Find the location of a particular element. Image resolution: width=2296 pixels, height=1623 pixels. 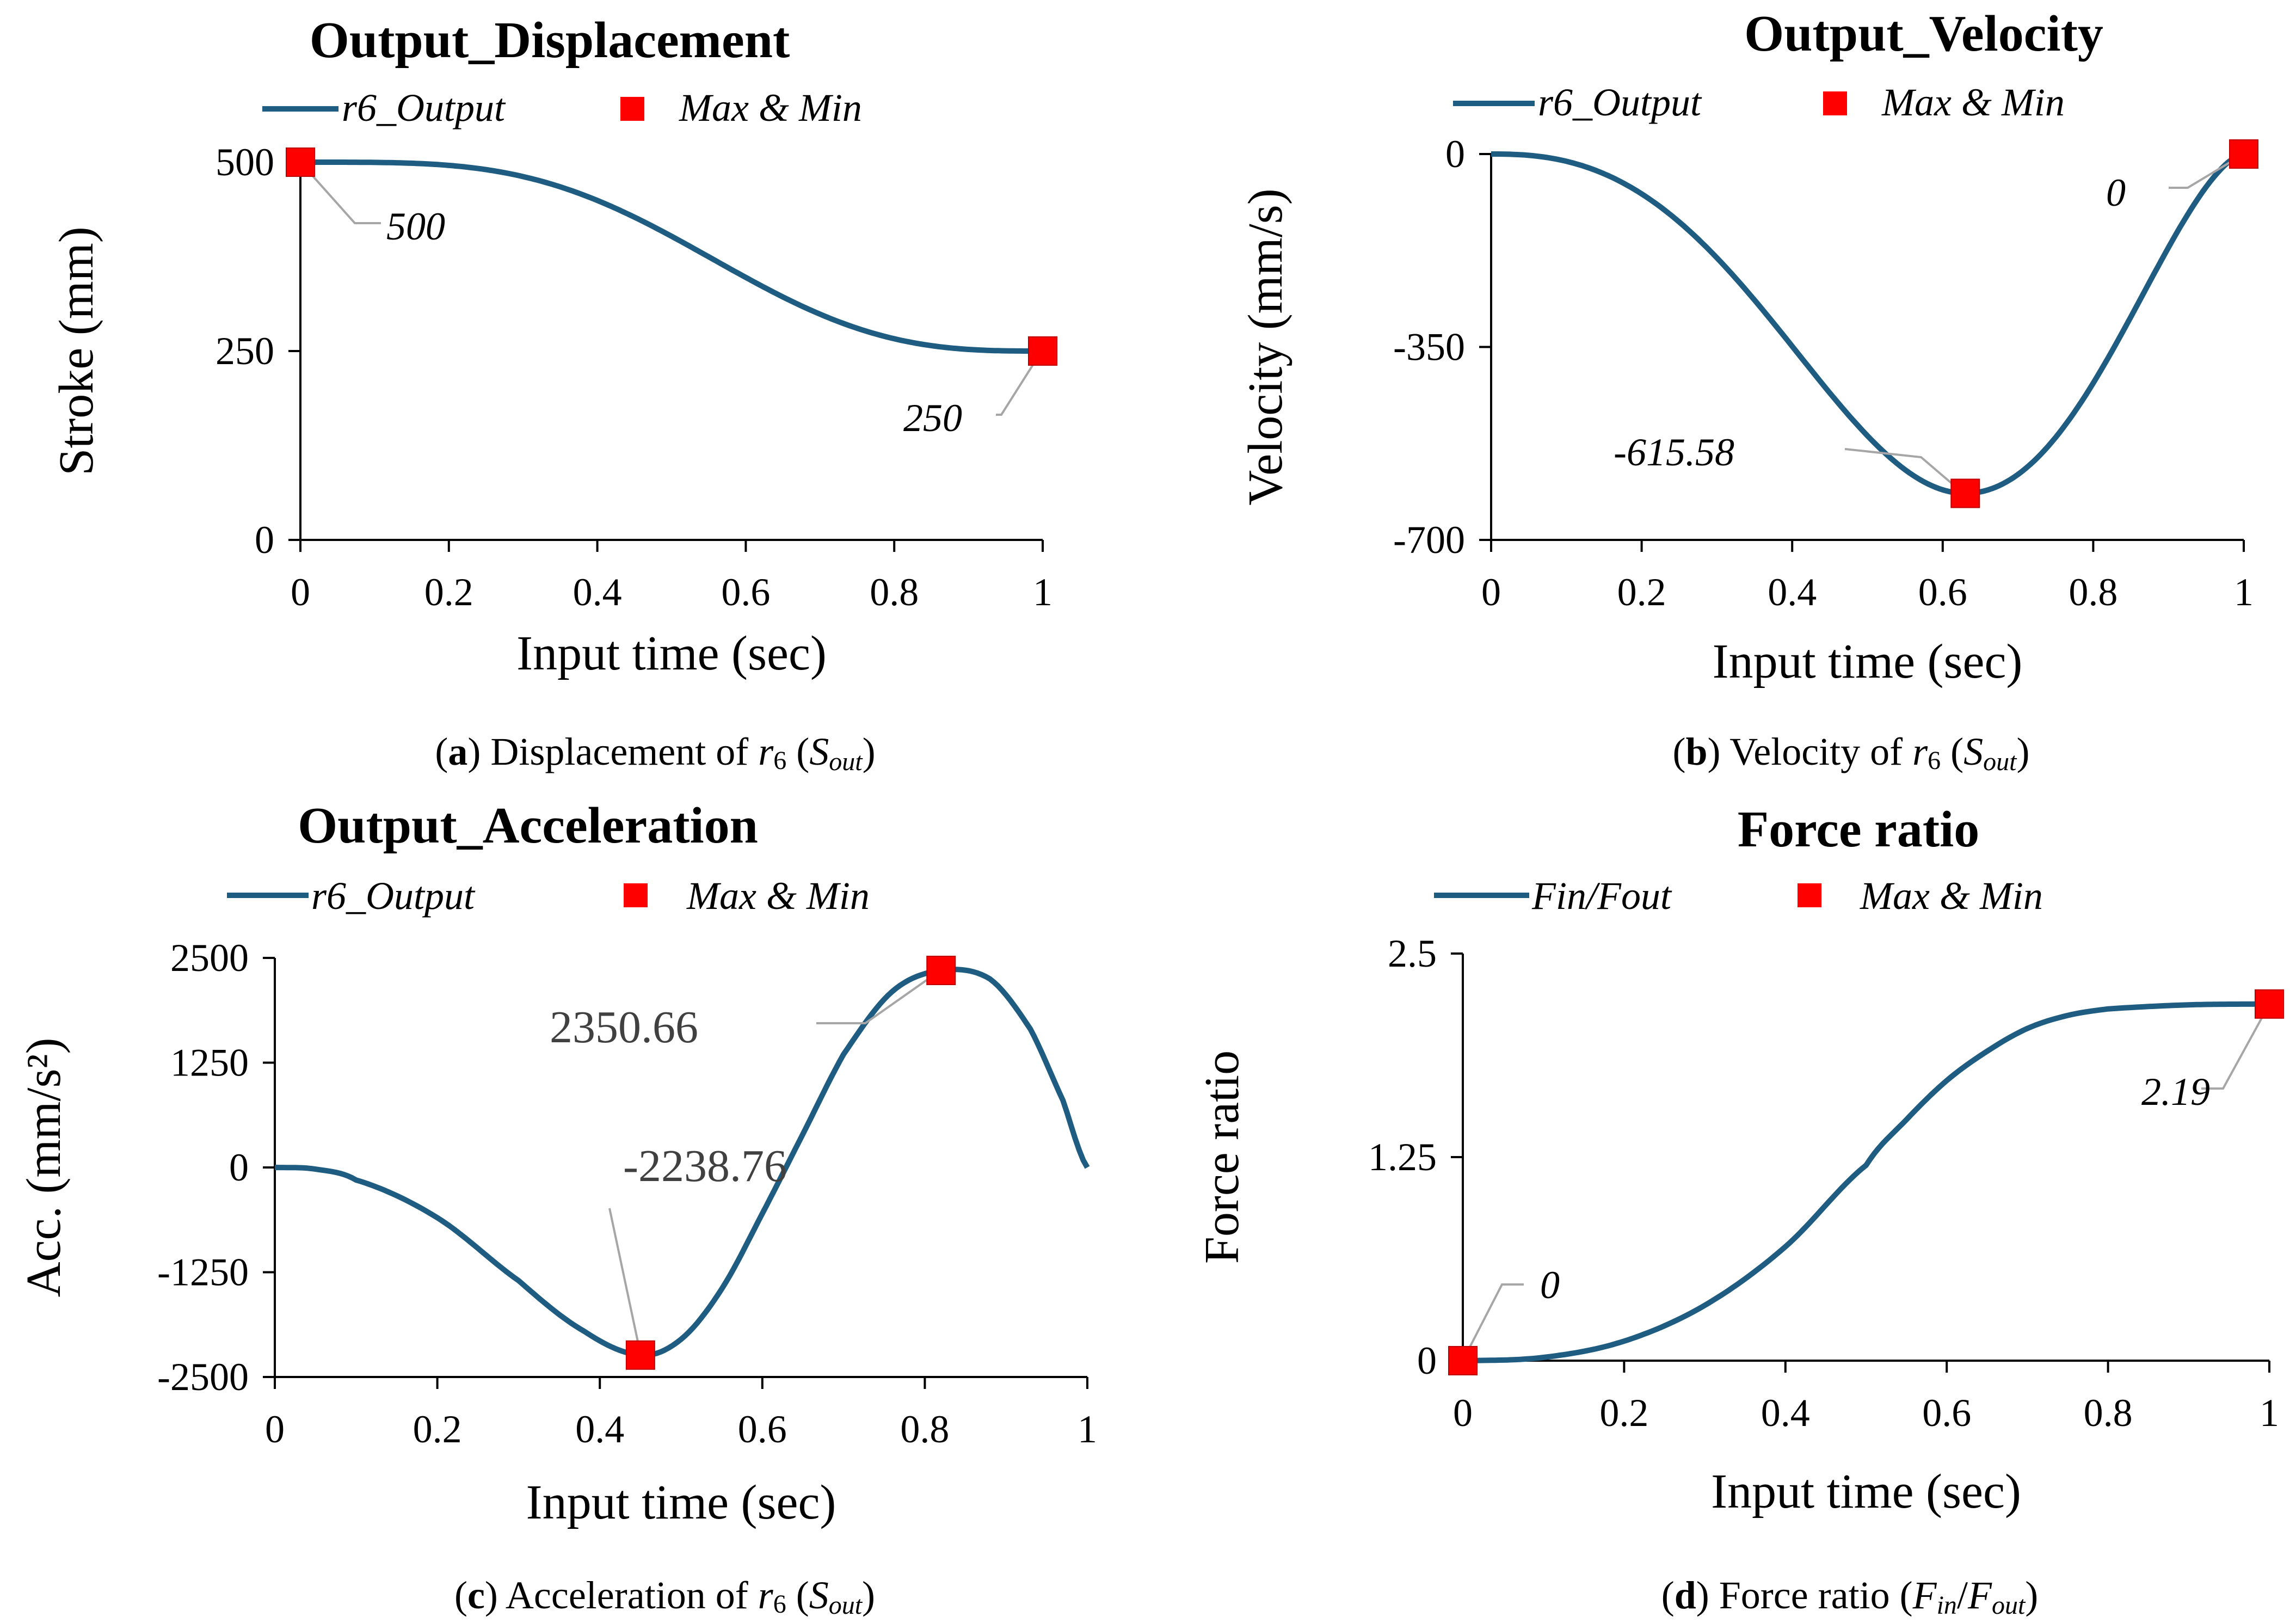

caption-var: r is located at coordinates (1920, 751).